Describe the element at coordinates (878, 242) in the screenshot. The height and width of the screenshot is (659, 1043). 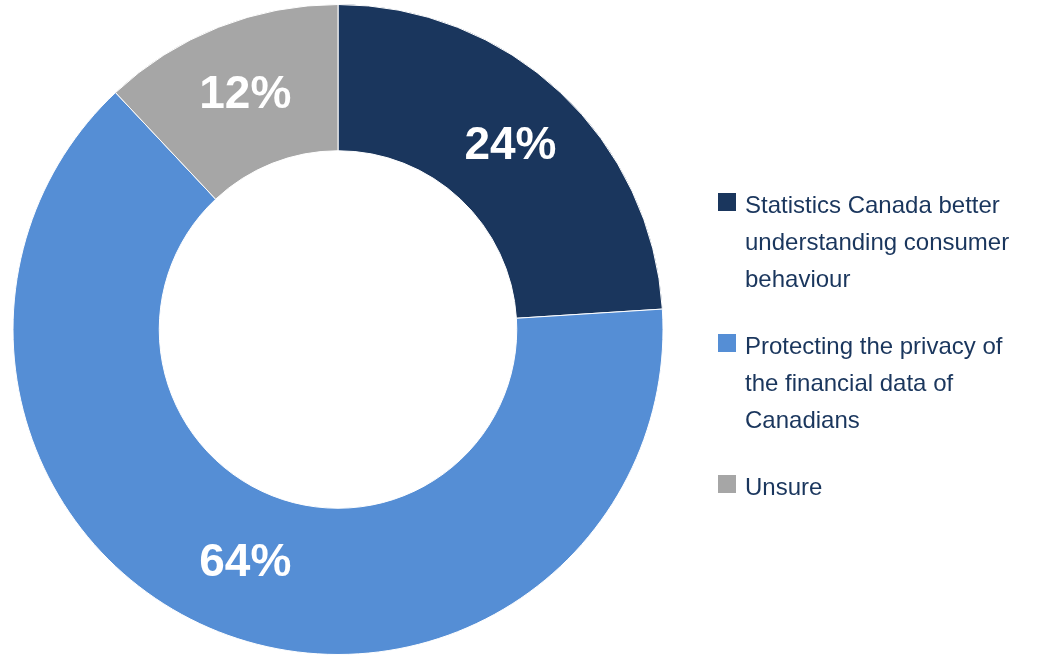
I see `legend-label: Statistics Canada better understanding consumer behaviour` at that location.